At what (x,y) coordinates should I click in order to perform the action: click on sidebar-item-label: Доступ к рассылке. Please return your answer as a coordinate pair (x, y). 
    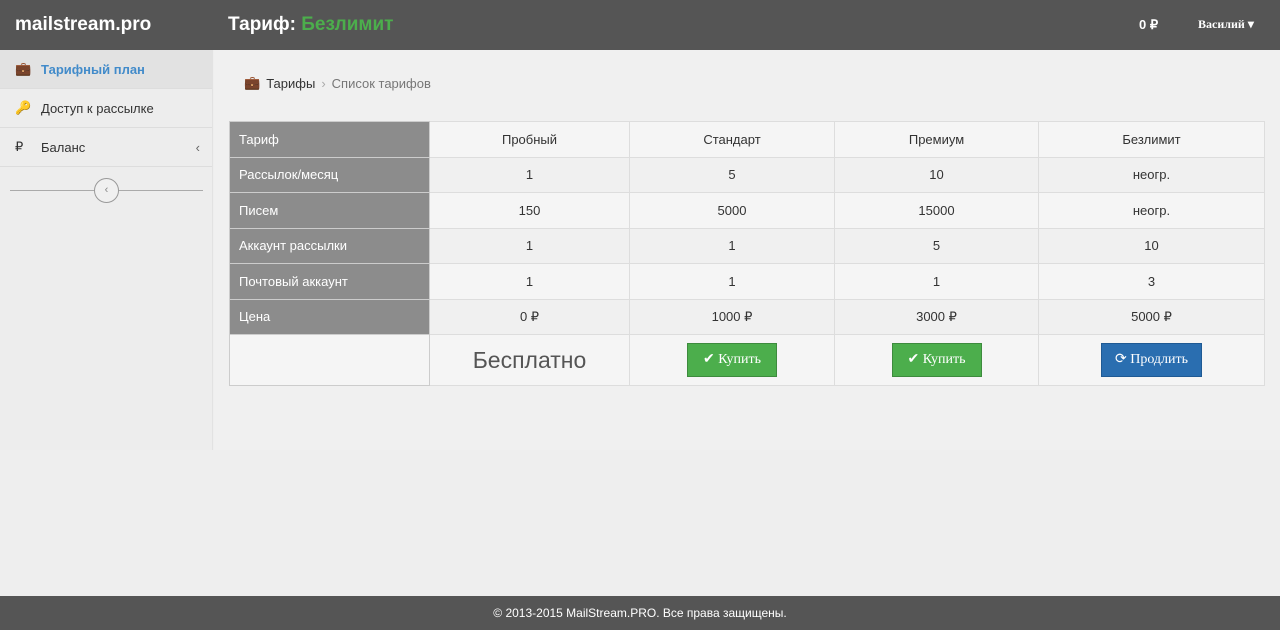
    Looking at the image, I should click on (97, 108).